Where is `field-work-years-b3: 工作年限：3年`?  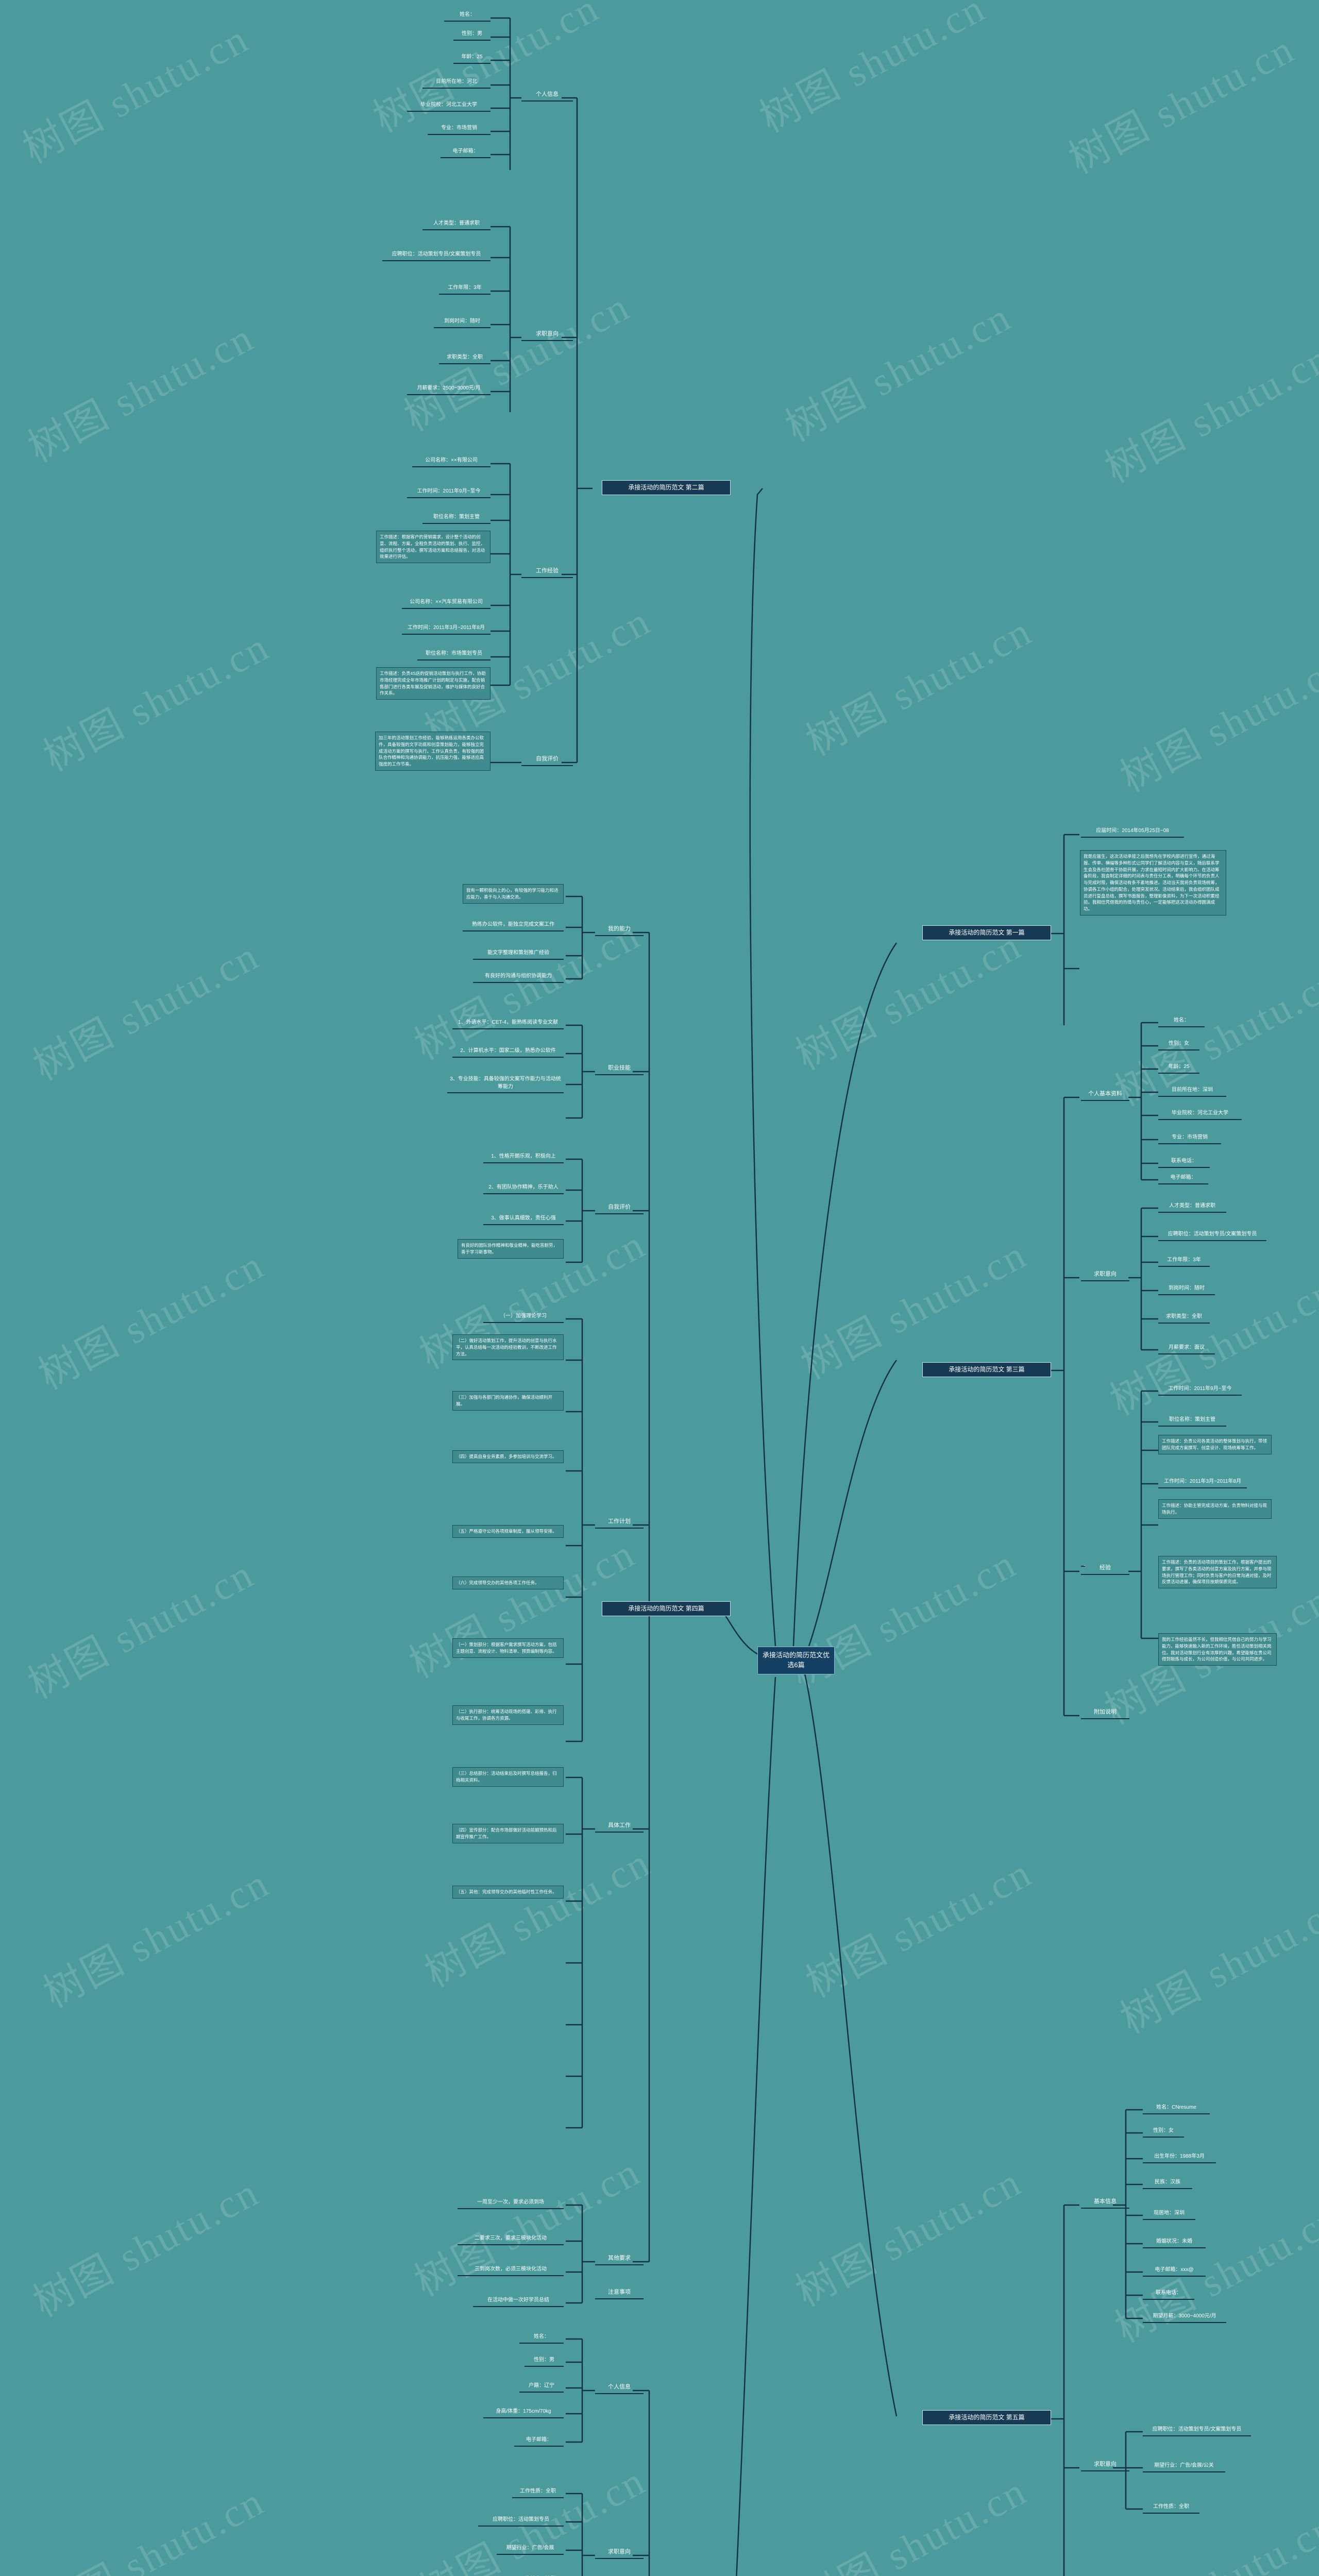
field-work-years-b3: 工作年限：3年 is located at coordinates (1184, 1261).